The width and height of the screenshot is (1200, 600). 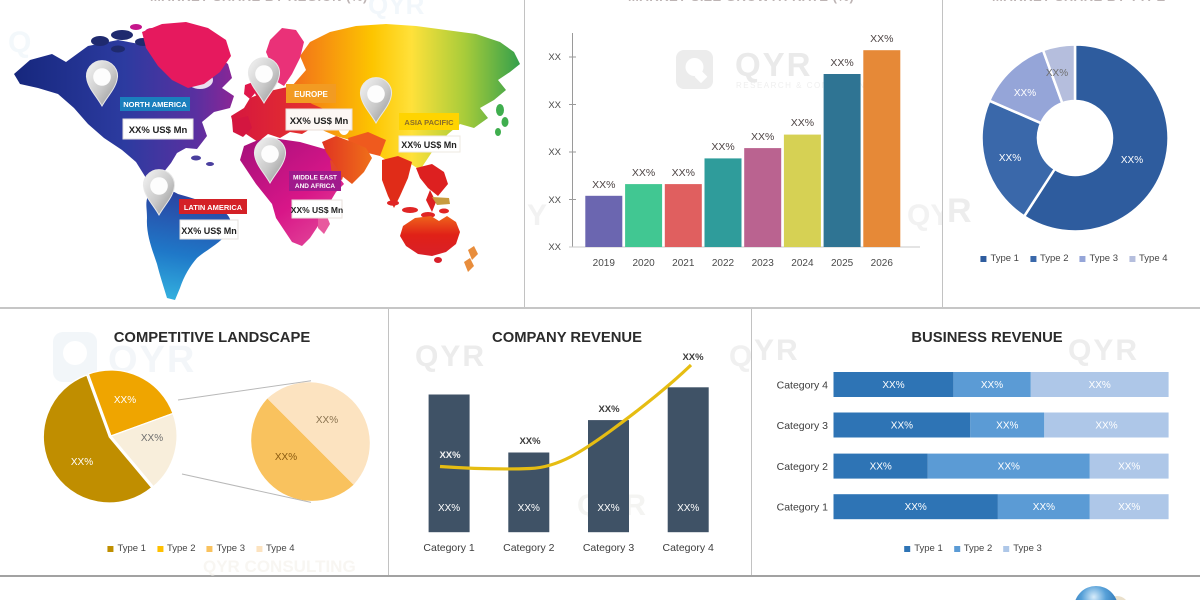 What do you see at coordinates (643, 263) in the screenshot?
I see `svg-text: 2020` at bounding box center [643, 263].